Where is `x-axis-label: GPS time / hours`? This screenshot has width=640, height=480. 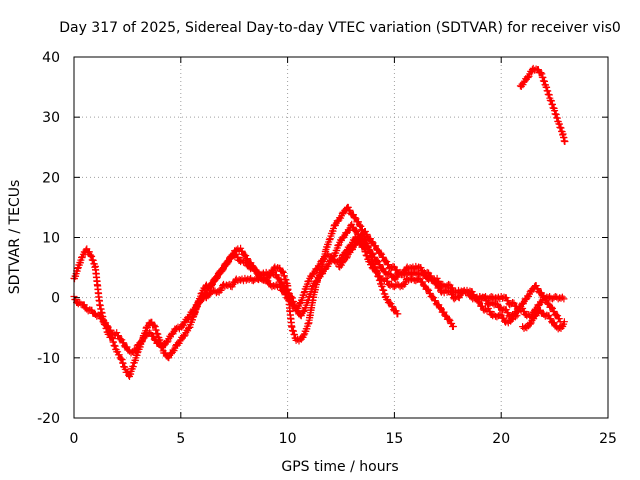
x-axis-label: GPS time / hours is located at coordinates (339, 467).